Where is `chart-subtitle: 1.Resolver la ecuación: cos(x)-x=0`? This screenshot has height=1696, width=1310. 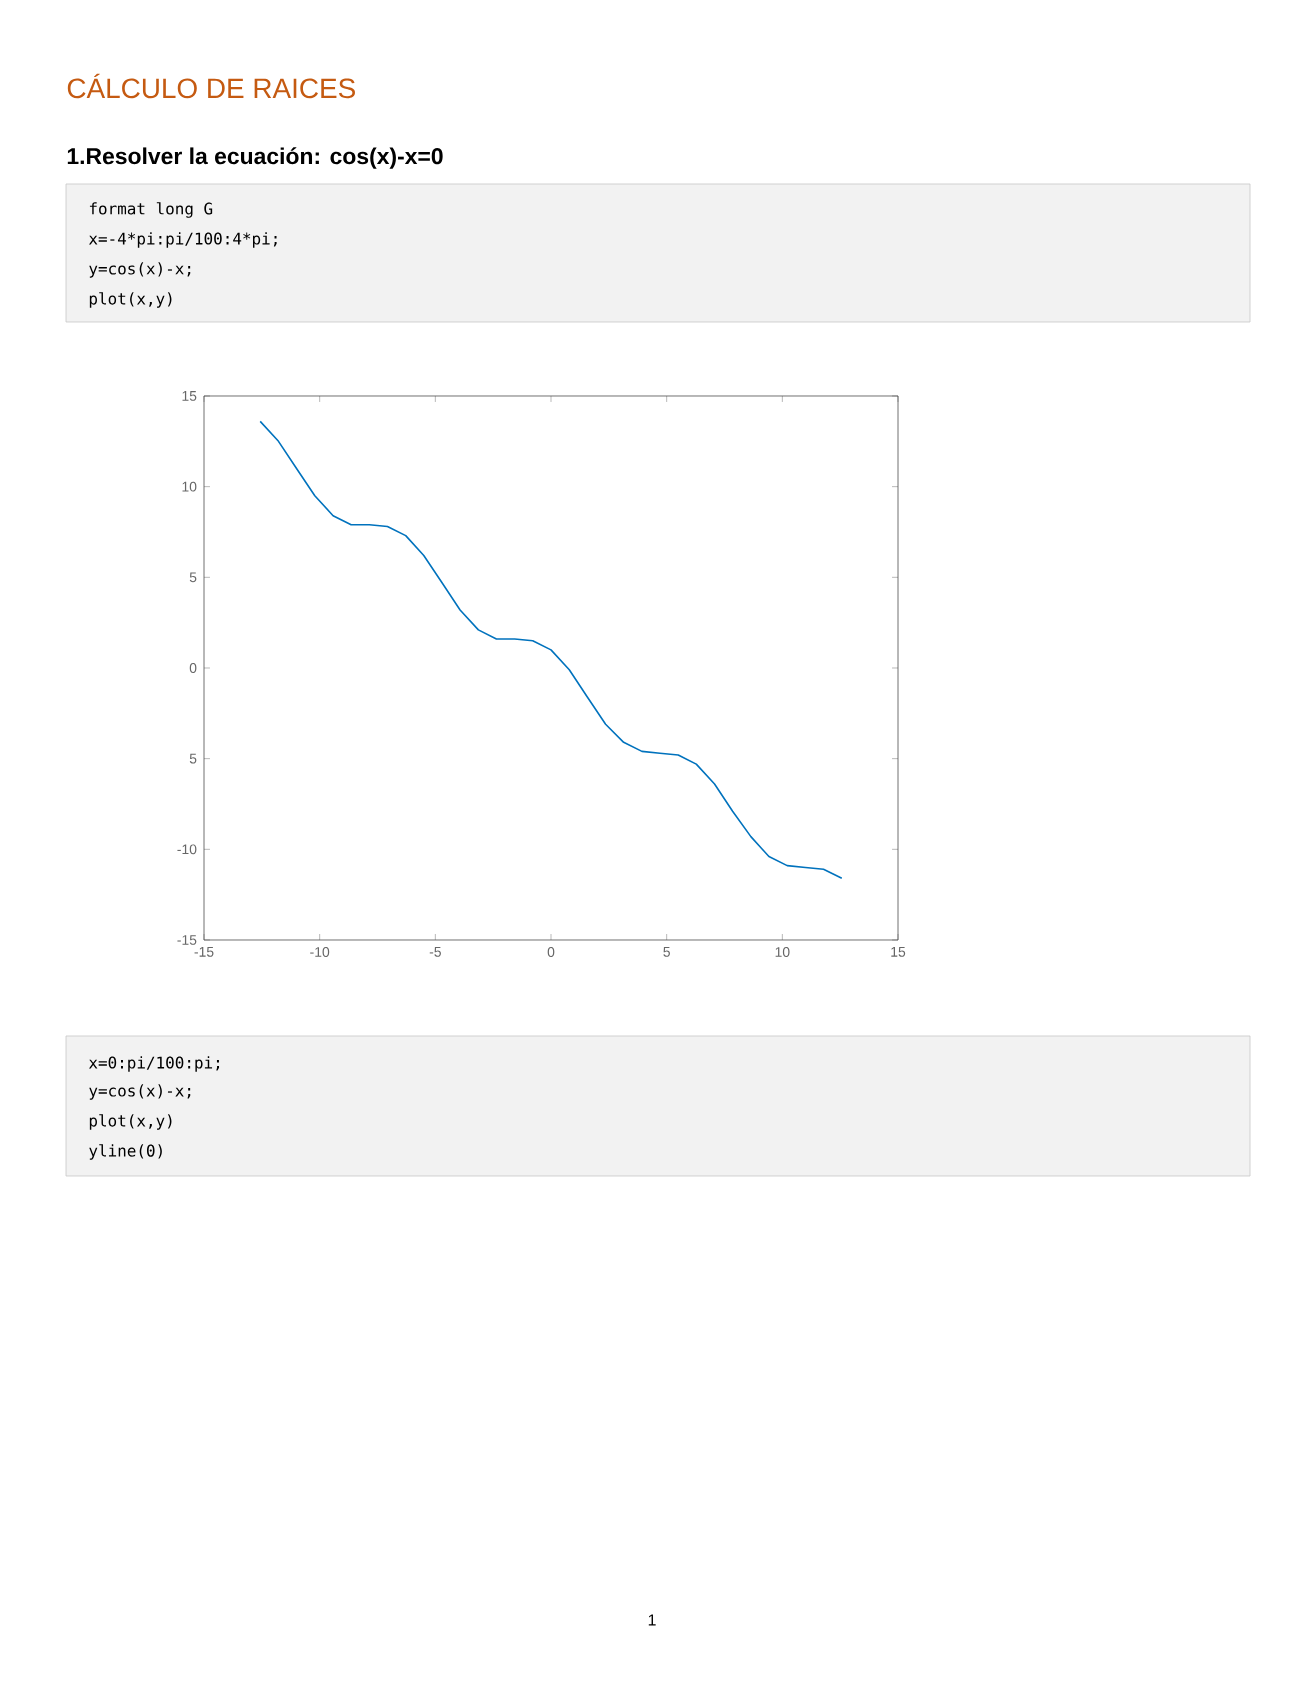 chart-subtitle: 1.Resolver la ecuación: cos(x)-x=0 is located at coordinates (255, 158).